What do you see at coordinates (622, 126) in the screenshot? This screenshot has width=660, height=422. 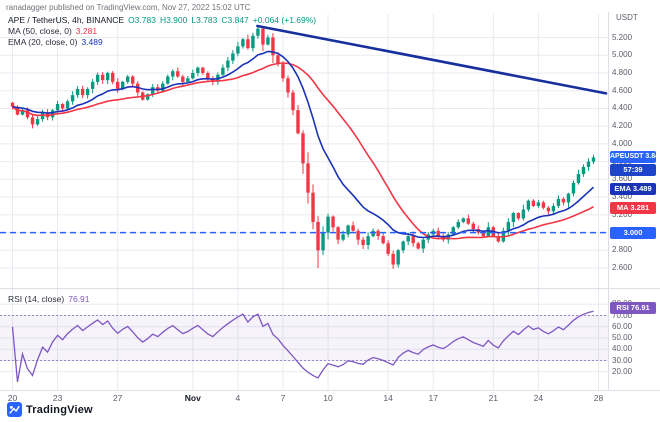 I see `price-tick-label: 4.200` at bounding box center [622, 126].